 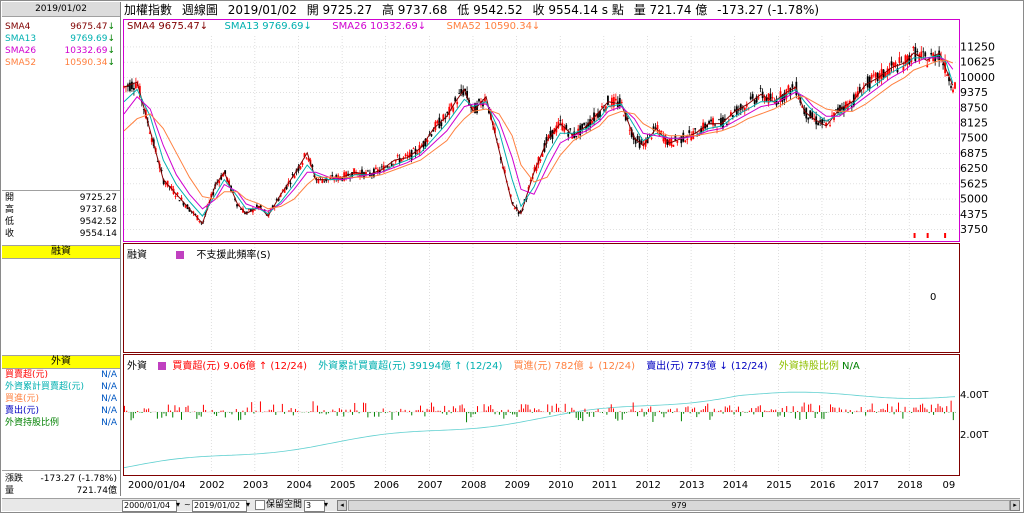 I want to click on scroll-left-button: ◂, so click(x=342, y=505).